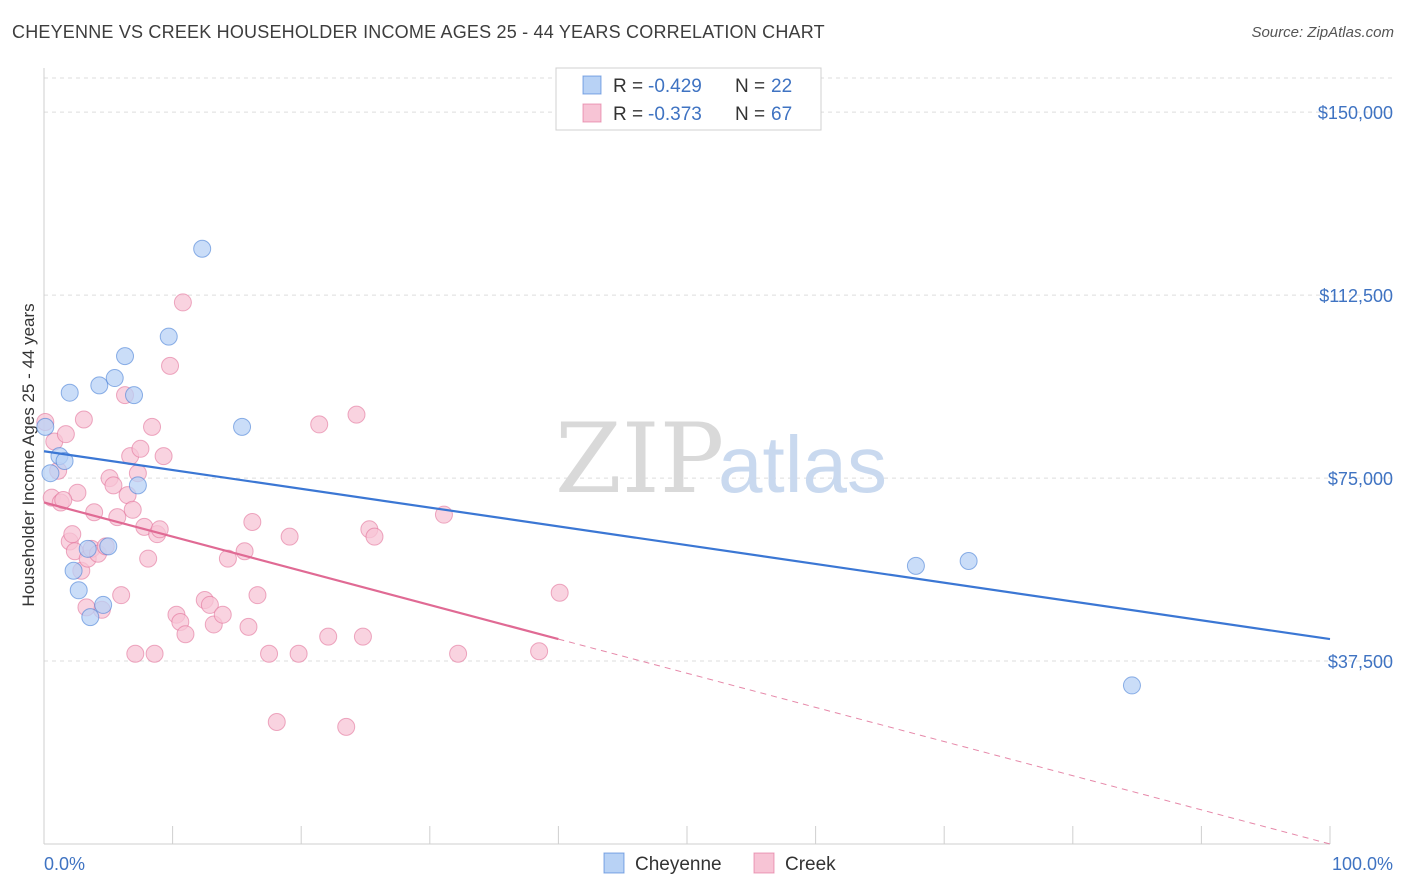  I want to click on legend-n-creek: 67, so click(781, 114).